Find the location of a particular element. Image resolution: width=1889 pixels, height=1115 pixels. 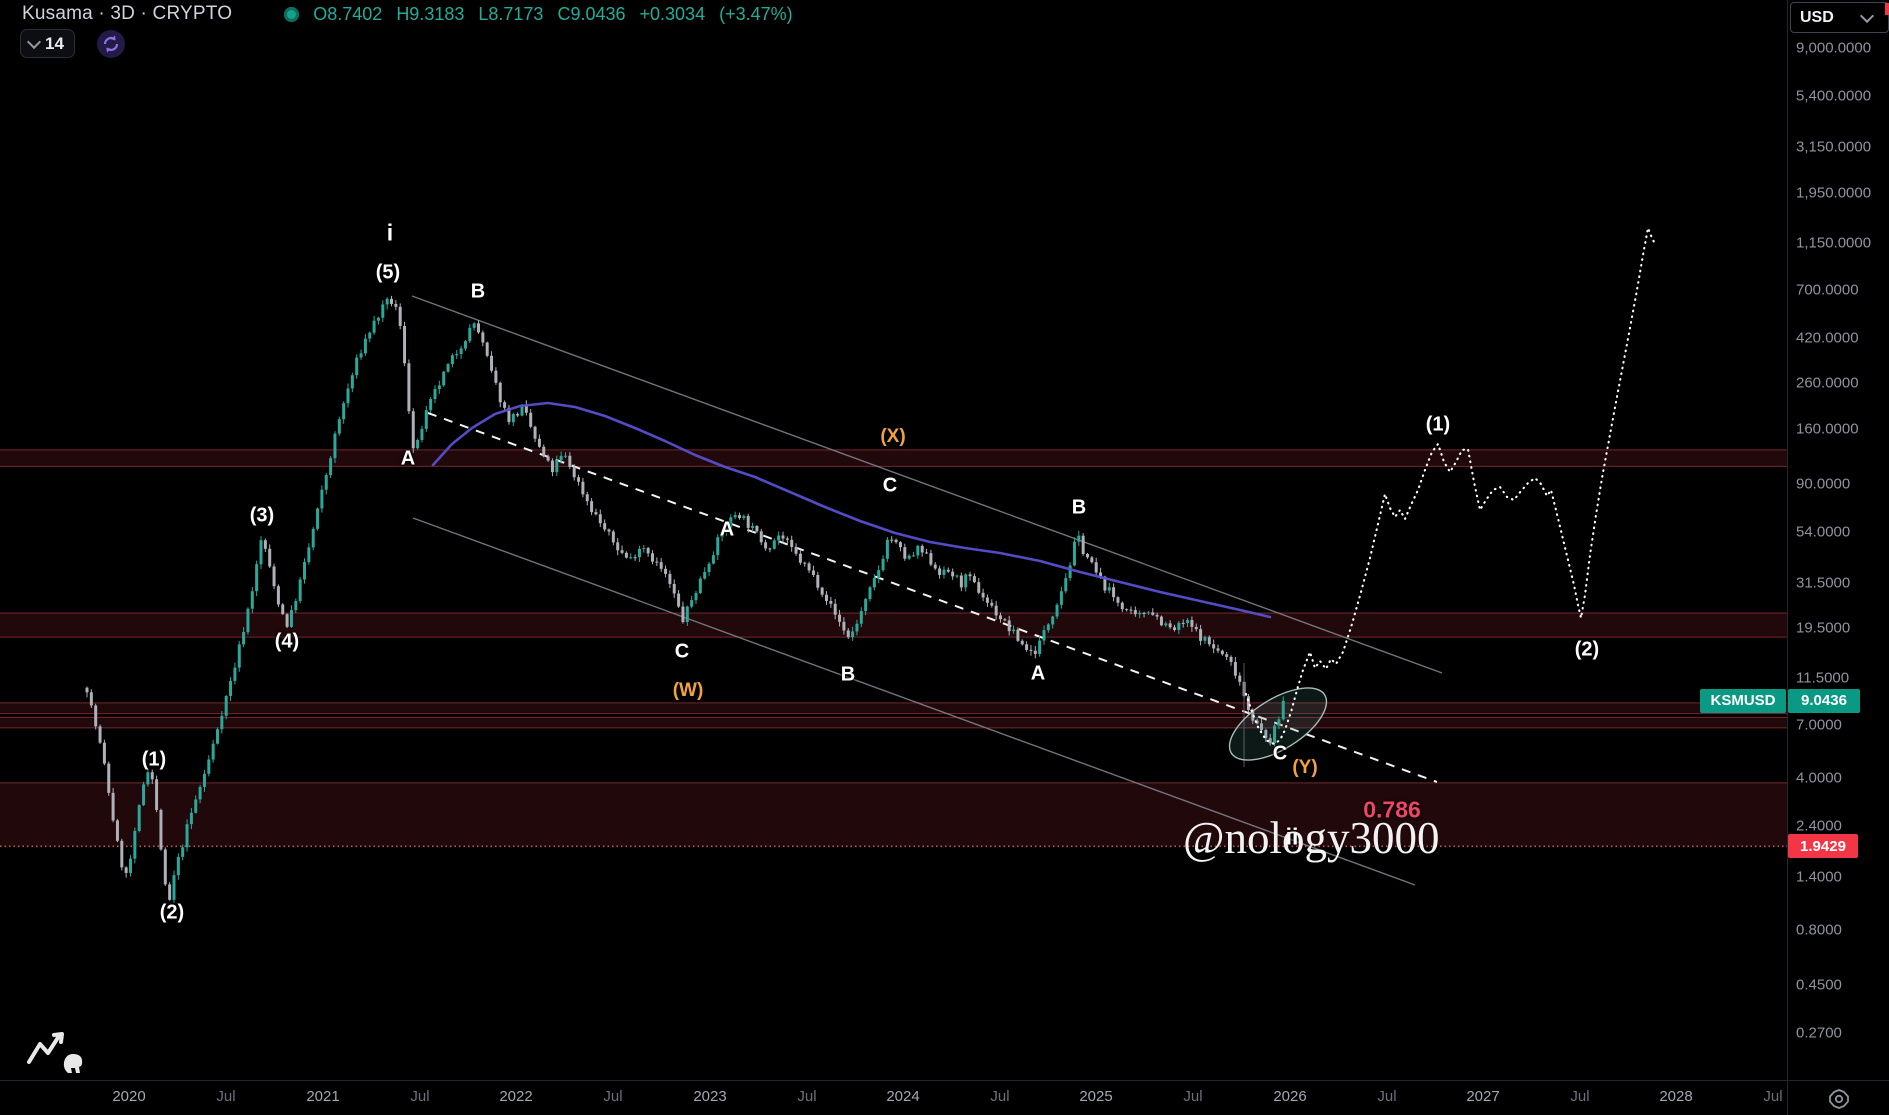

tradingview-logo is located at coordinates (56, 1055).